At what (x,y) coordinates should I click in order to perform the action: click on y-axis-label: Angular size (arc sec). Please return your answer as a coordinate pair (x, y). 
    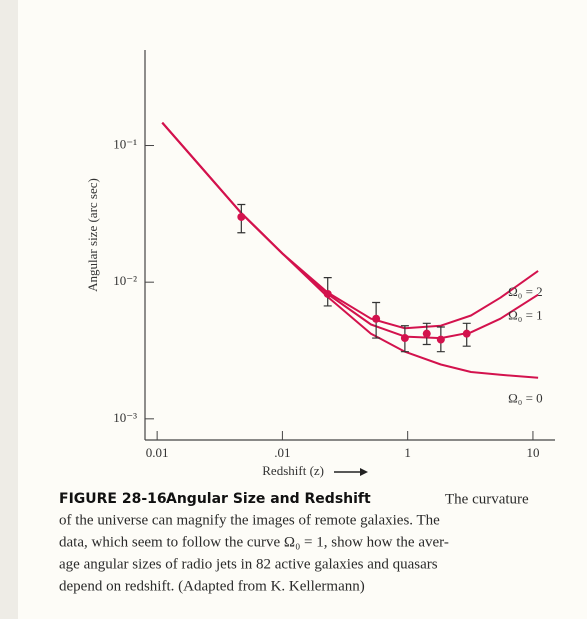
    Looking at the image, I should click on (92, 235).